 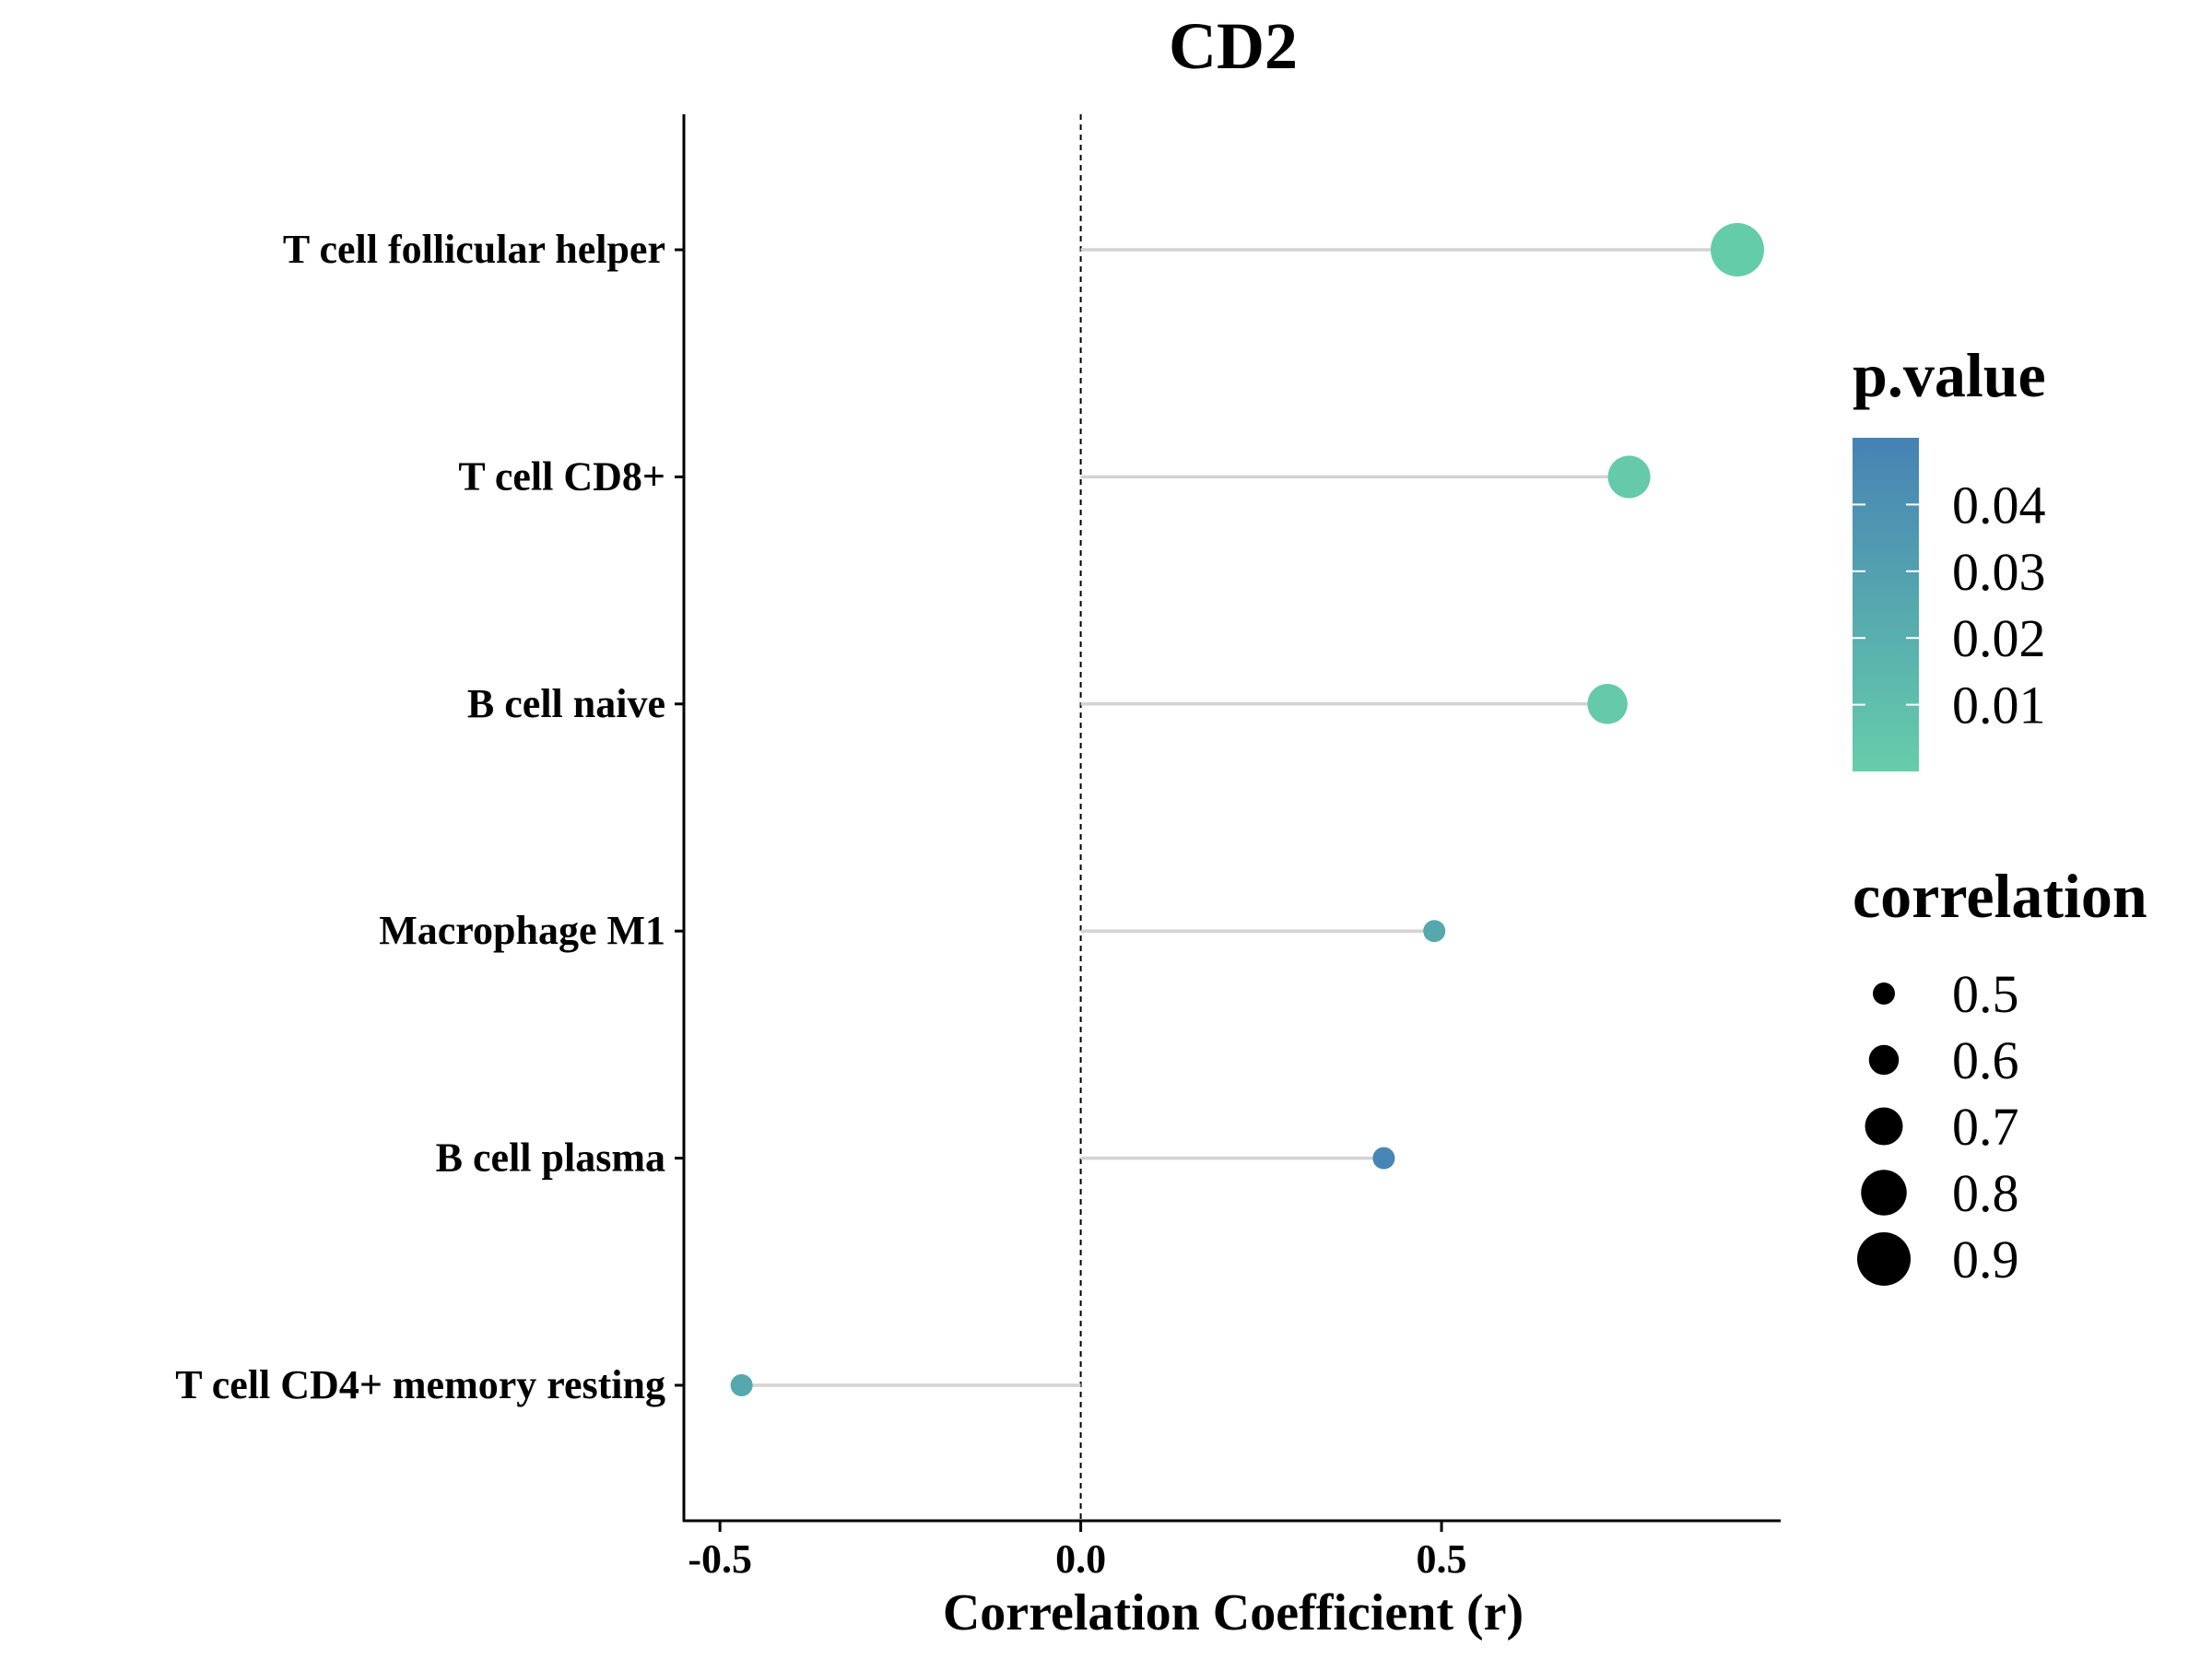 What do you see at coordinates (1442, 1559) in the screenshot?
I see `x-tick-label: 0.5` at bounding box center [1442, 1559].